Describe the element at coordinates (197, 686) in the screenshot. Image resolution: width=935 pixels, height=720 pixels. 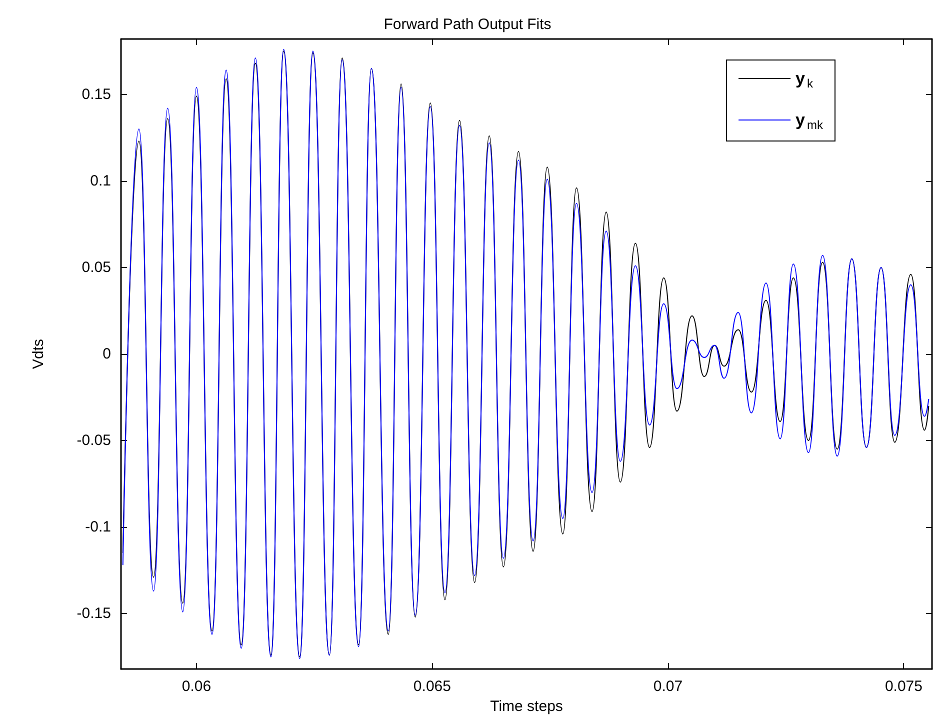
I see `x-tick-label: 0.06` at that location.